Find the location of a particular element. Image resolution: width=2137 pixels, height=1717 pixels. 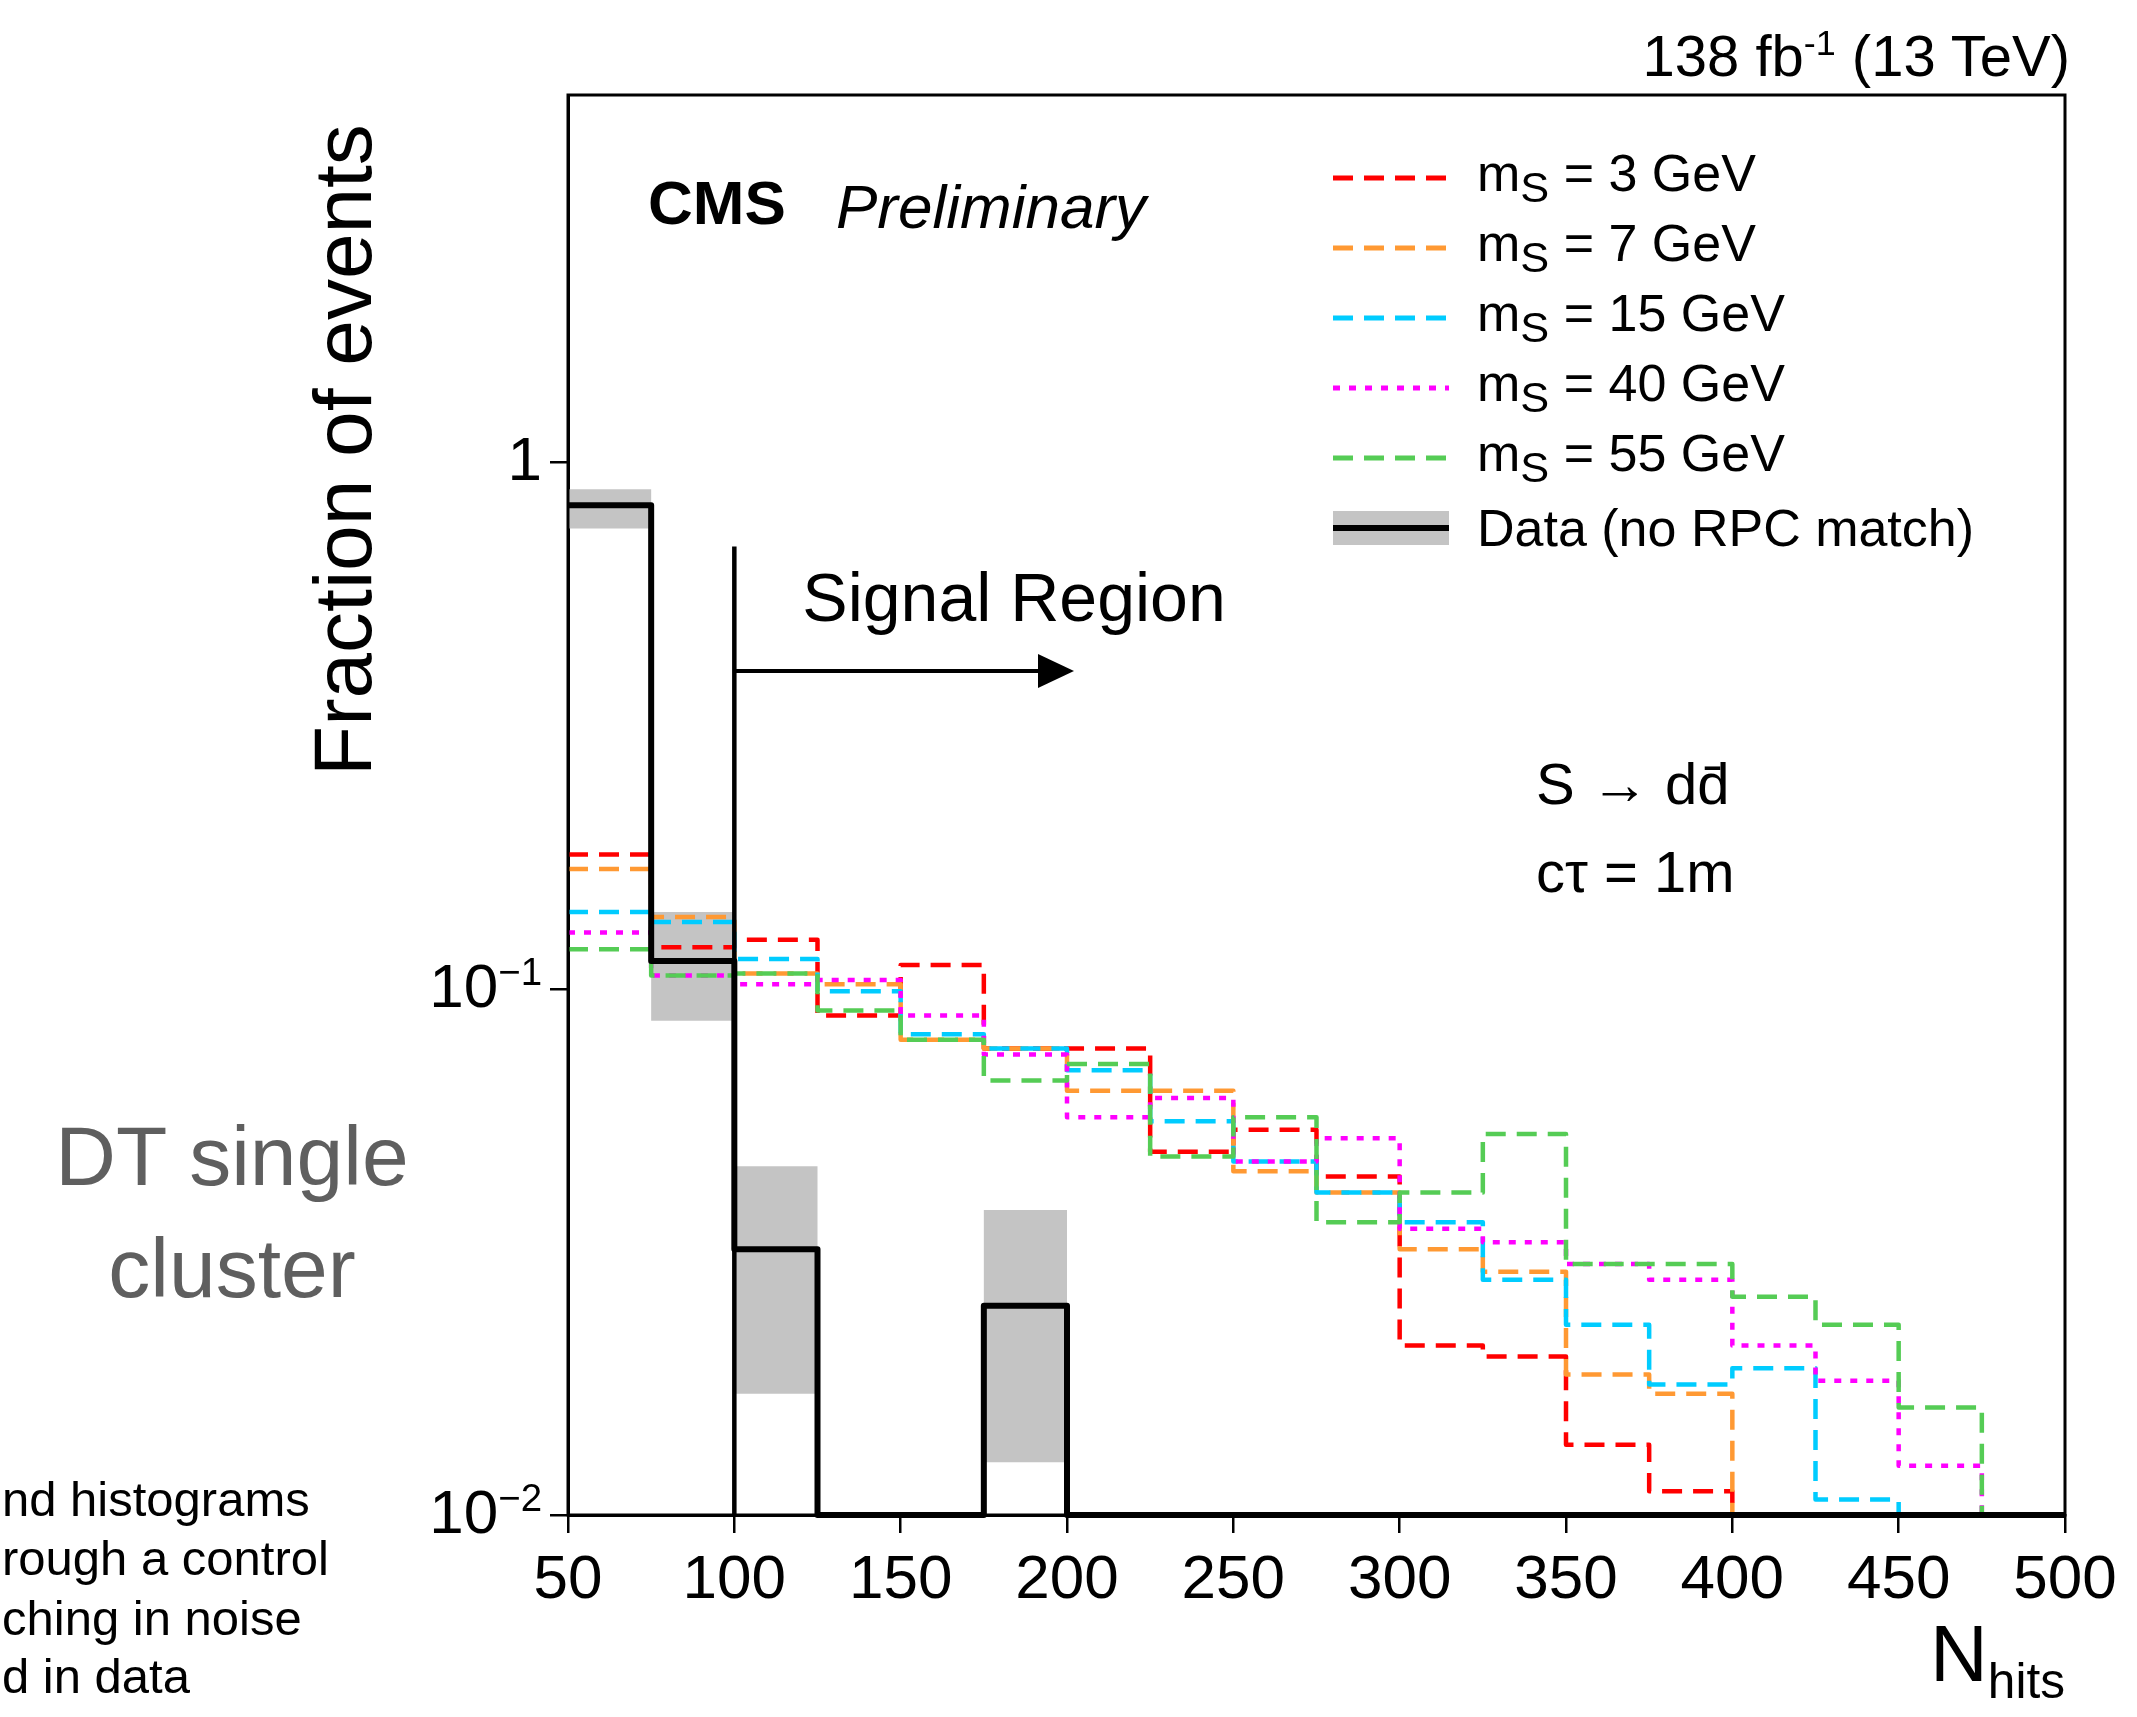

legend-label: m$_{S}$ = 15 GeV is located at coordinates (1631, 318).